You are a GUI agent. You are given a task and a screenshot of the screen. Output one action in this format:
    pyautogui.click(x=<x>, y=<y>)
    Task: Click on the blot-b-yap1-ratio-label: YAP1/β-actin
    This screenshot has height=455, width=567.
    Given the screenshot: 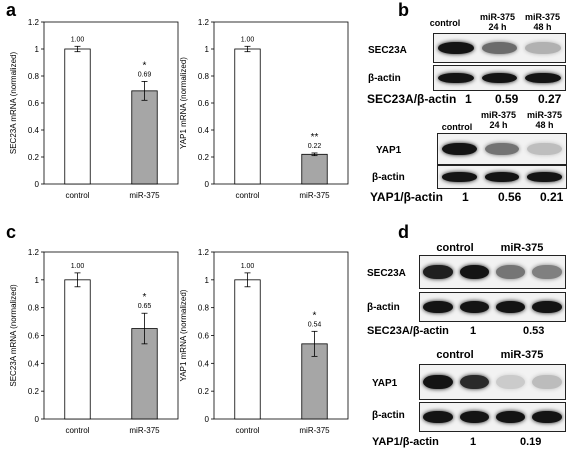 What is the action you would take?
    pyautogui.click(x=406, y=197)
    